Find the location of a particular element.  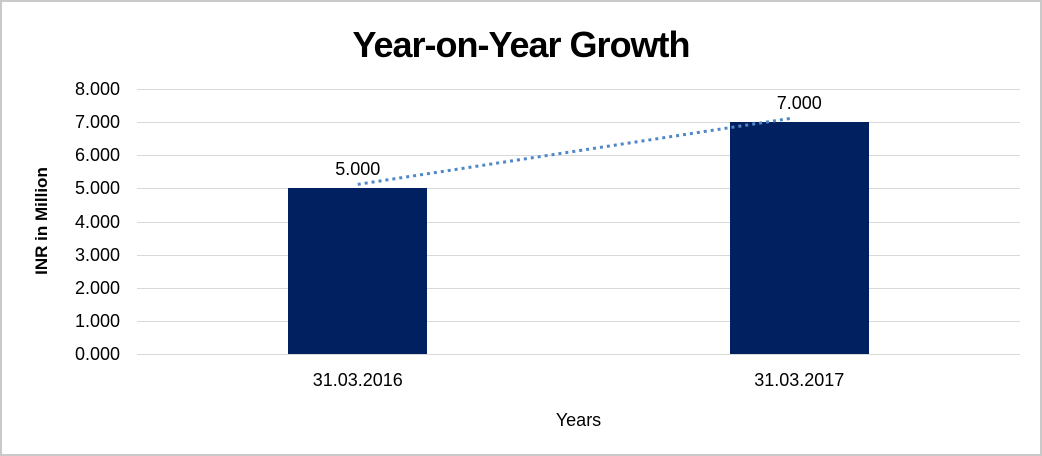

x-tick-label: 31.03.2016 is located at coordinates (357, 380).